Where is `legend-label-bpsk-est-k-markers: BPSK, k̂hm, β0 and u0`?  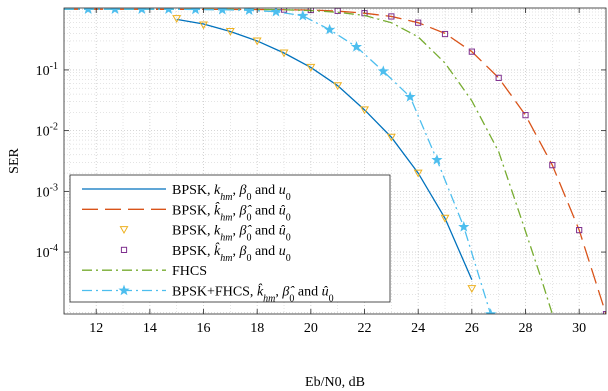 legend-label-bpsk-est-k-markers: BPSK, k̂hm, β0 and u0 is located at coordinates (231, 252).